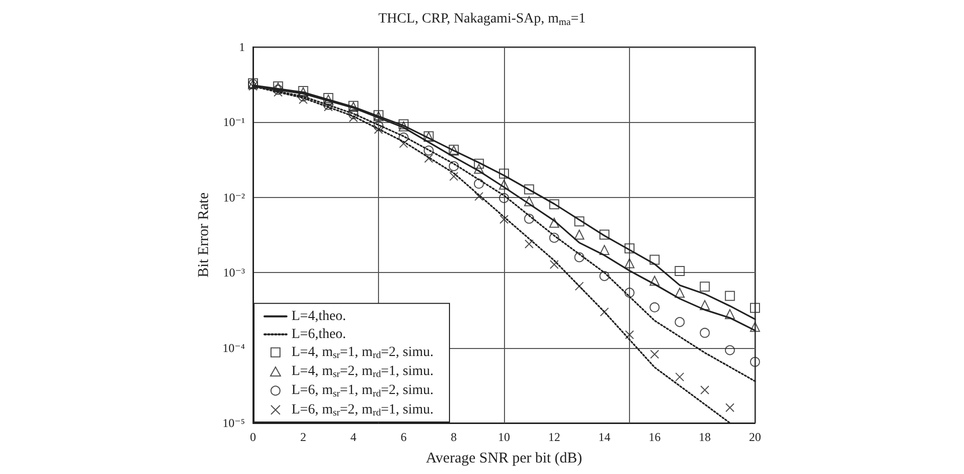 The height and width of the screenshot is (474, 964). Describe the element at coordinates (242, 47) in the screenshot. I see `y-tick-label: 1` at that location.